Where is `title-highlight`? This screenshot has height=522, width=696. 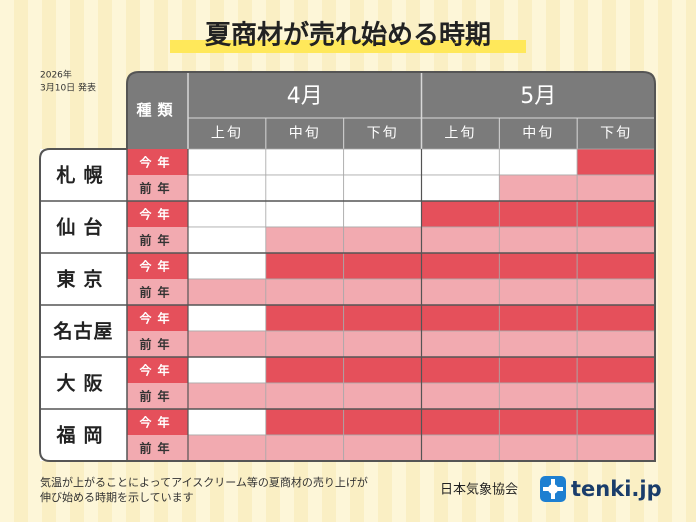
title-highlight is located at coordinates (348, 46).